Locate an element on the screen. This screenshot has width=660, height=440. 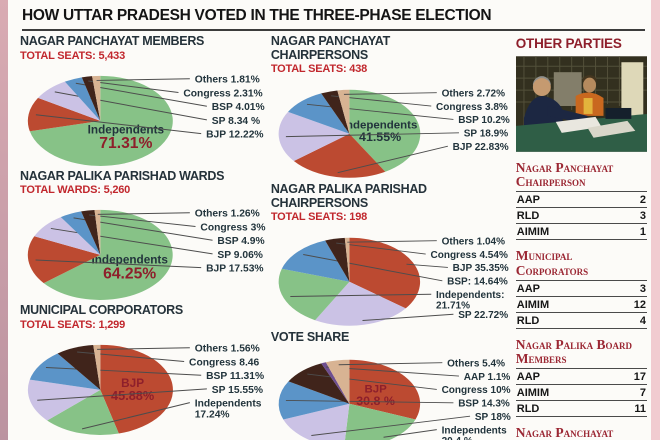
slice-label: BSP 10.2% is located at coordinates (484, 120).